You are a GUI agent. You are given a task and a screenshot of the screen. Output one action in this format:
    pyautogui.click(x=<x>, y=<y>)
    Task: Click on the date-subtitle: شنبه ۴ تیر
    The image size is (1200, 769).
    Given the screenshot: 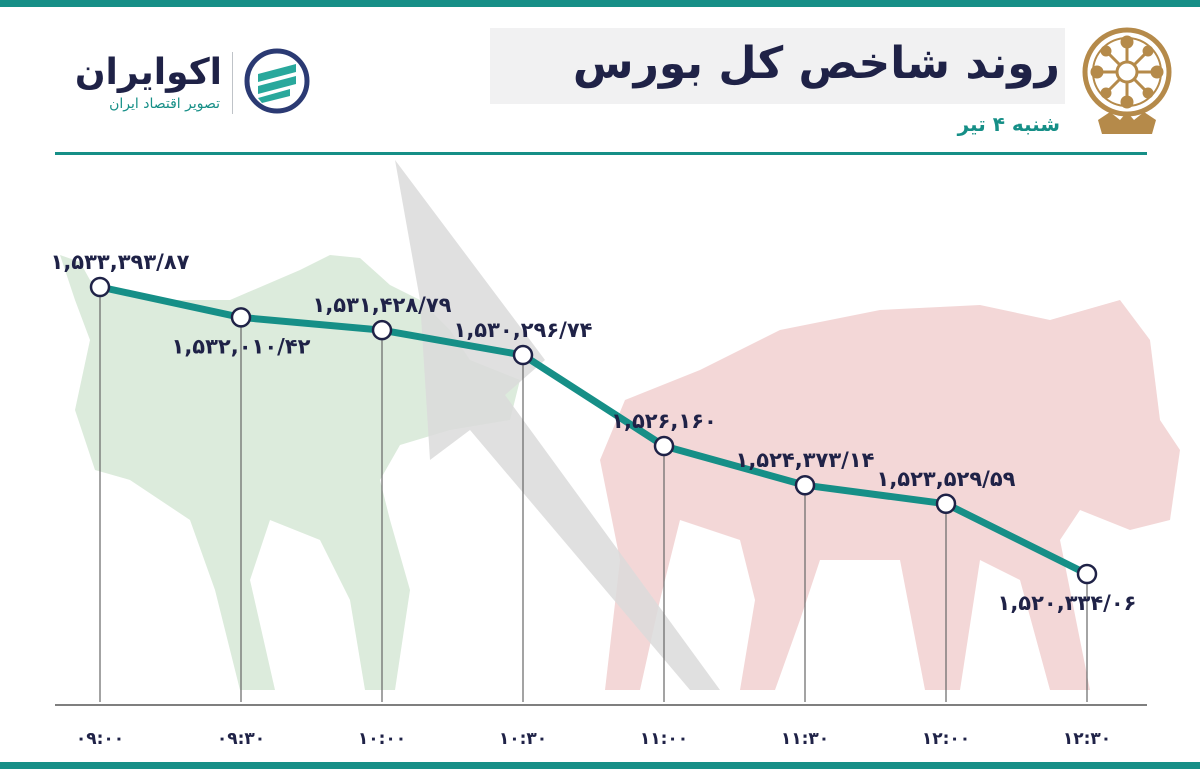 What is the action you would take?
    pyautogui.click(x=1008, y=124)
    